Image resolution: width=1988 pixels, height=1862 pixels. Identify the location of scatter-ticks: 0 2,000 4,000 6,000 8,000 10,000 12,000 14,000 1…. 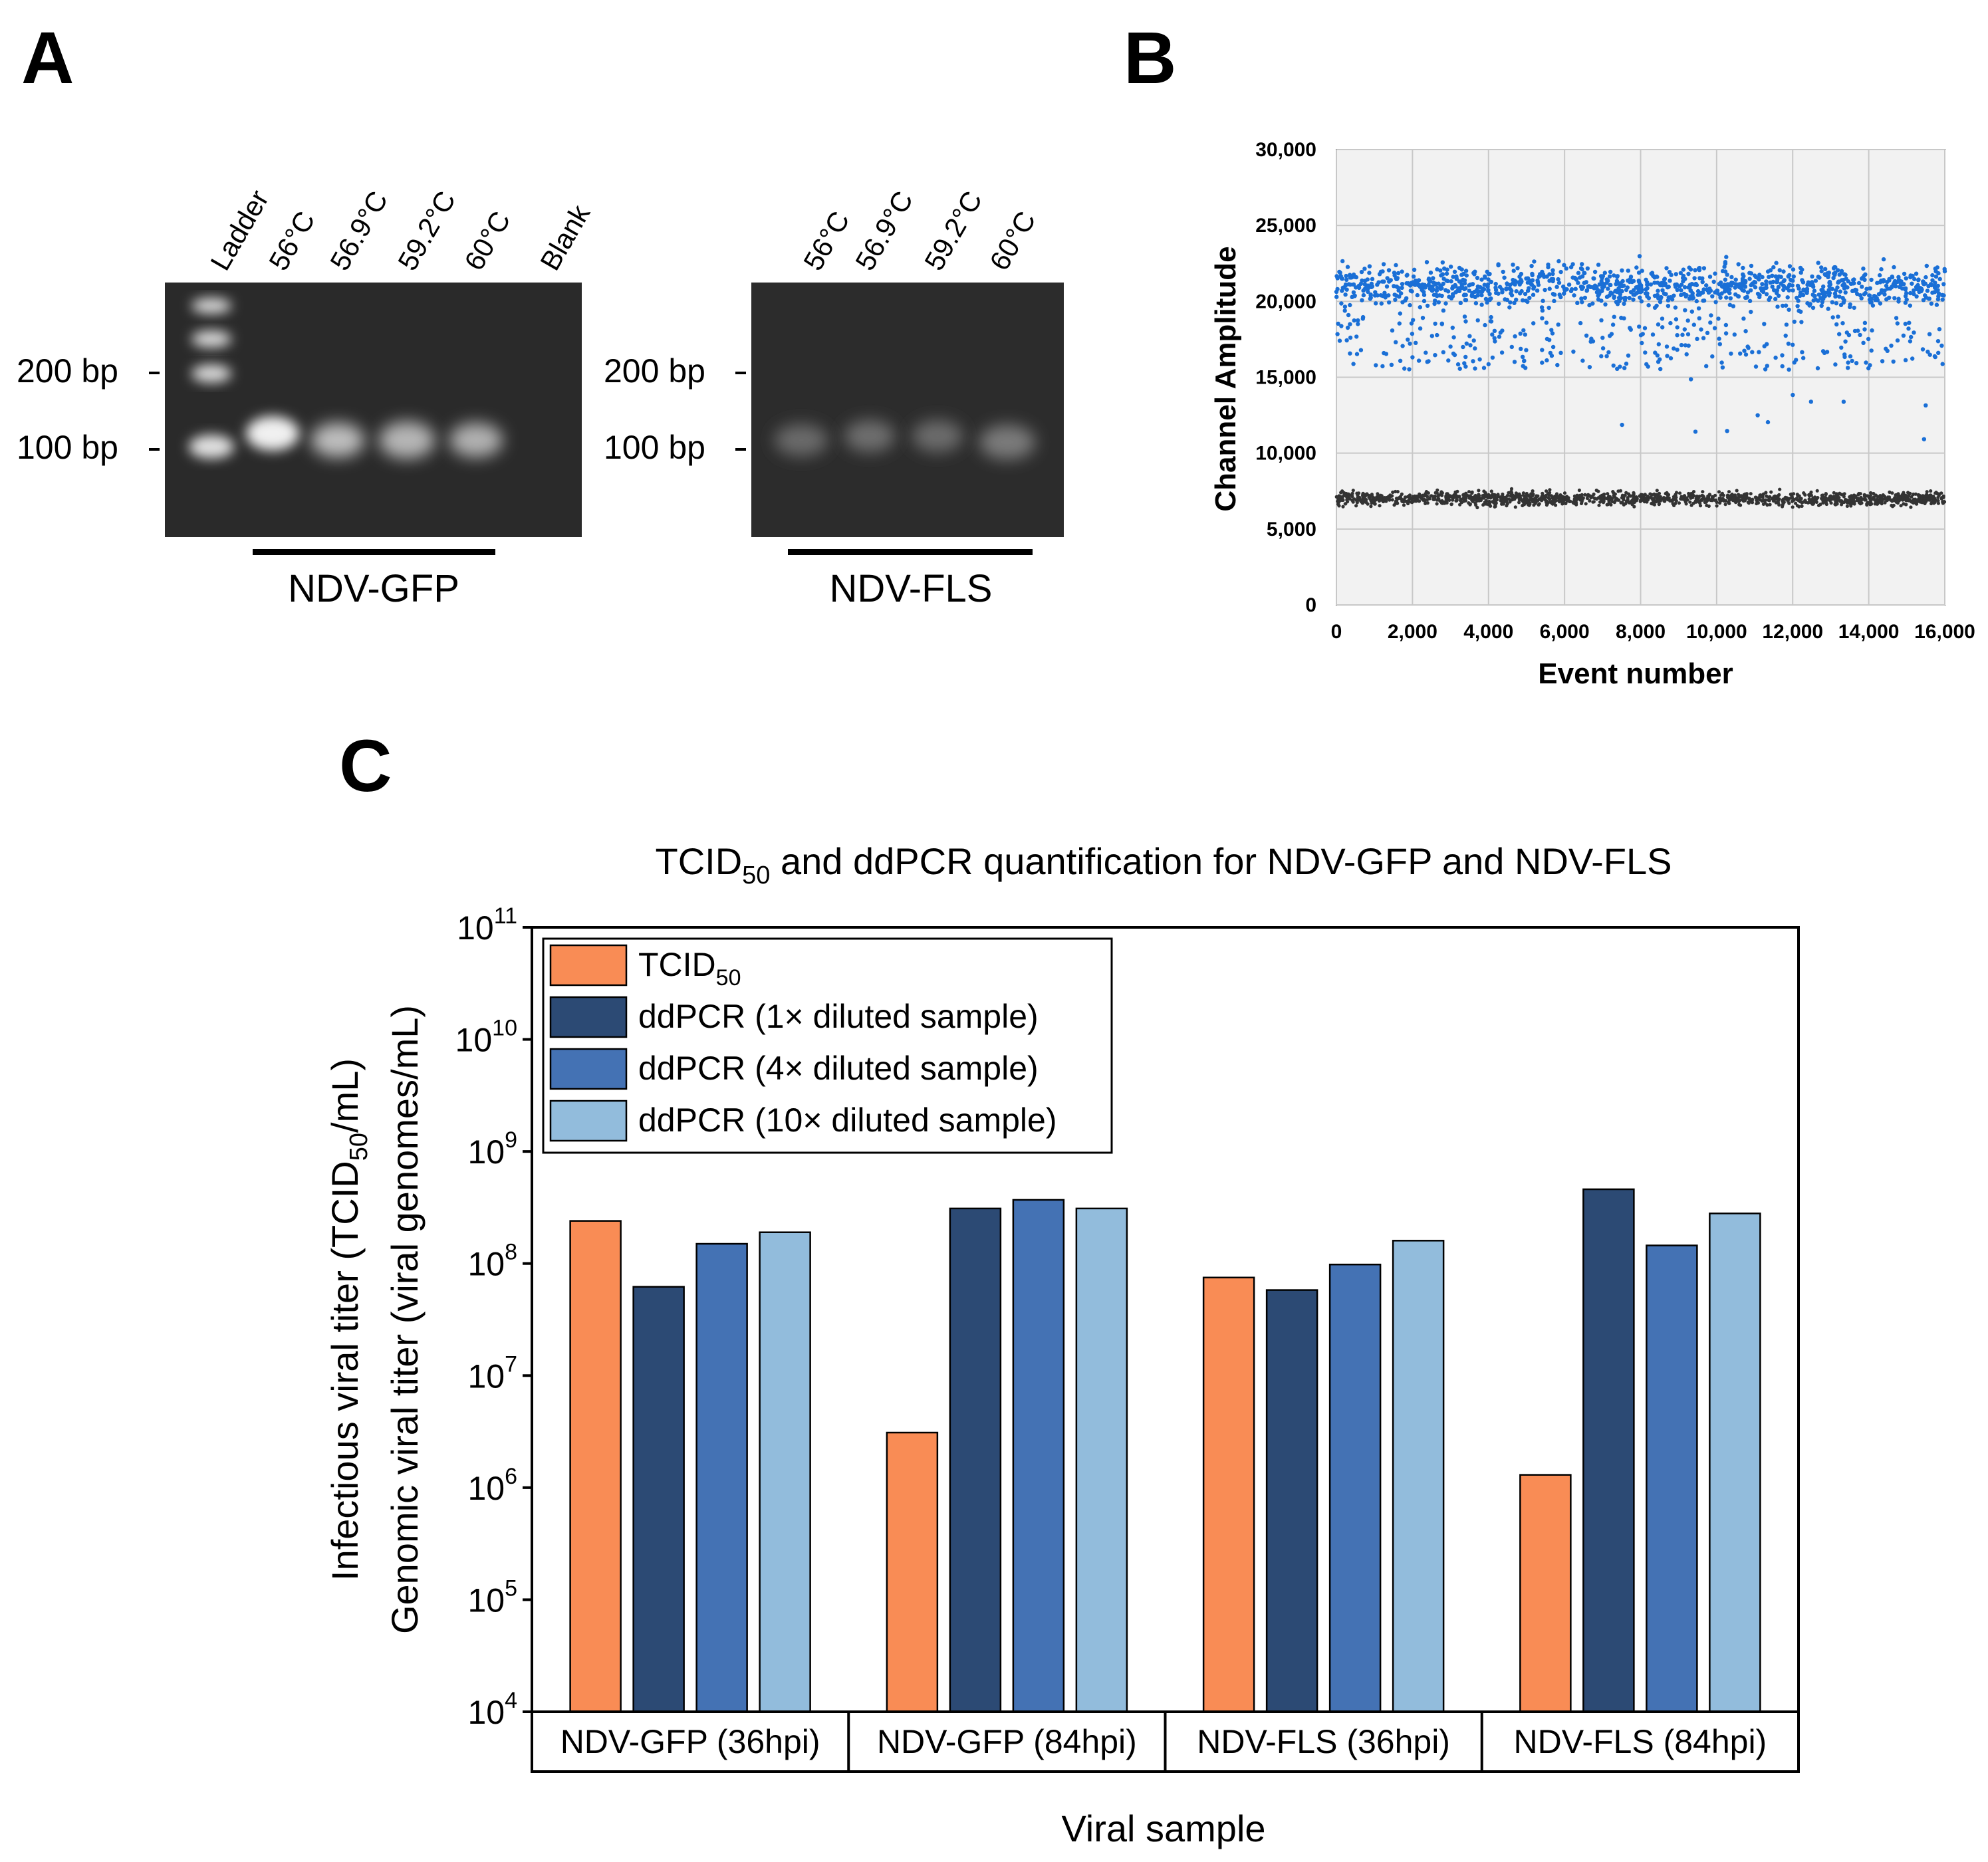
(1615, 391).